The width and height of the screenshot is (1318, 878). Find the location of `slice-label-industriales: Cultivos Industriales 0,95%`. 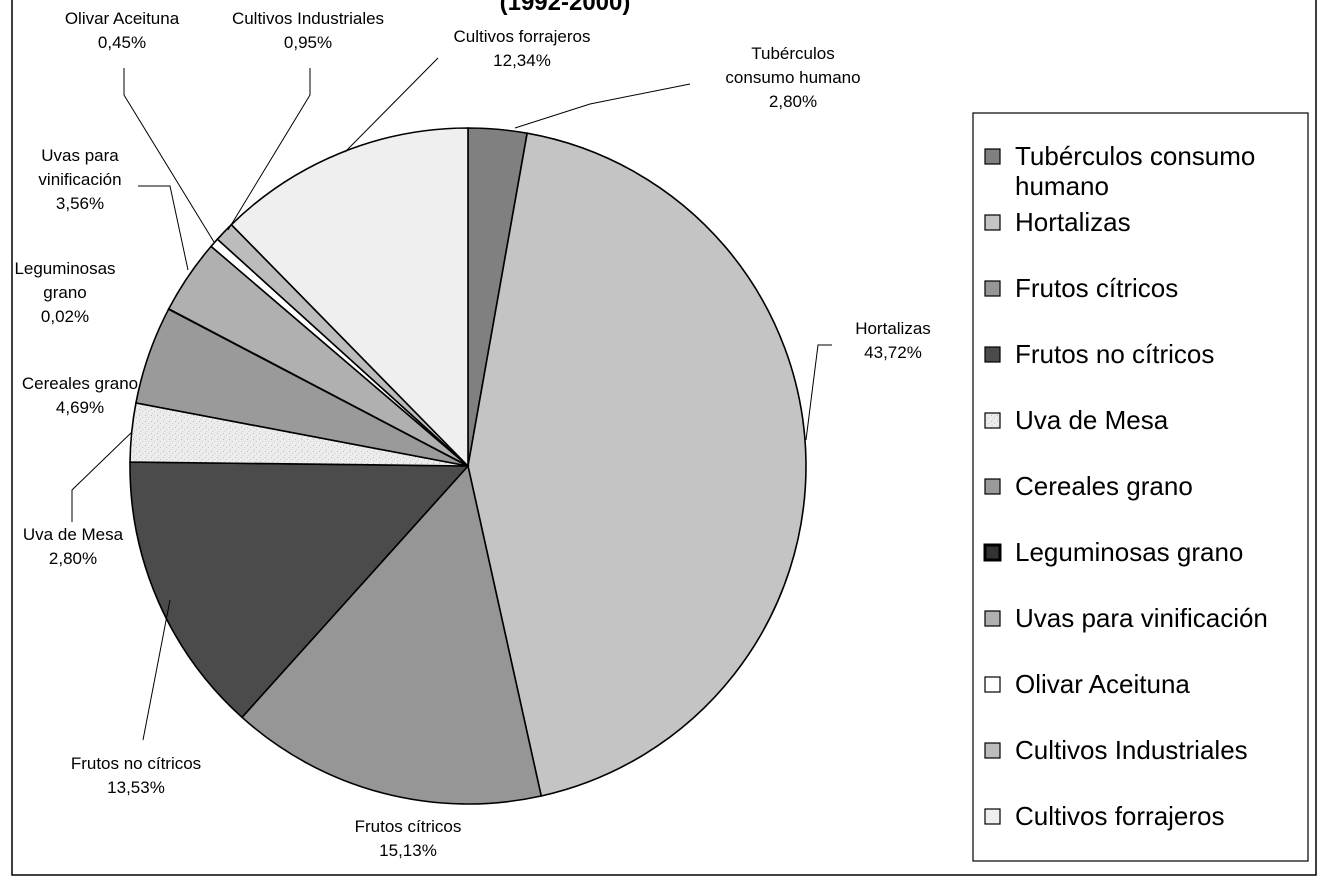

slice-label-industriales: Cultivos Industriales 0,95% is located at coordinates (308, 30).